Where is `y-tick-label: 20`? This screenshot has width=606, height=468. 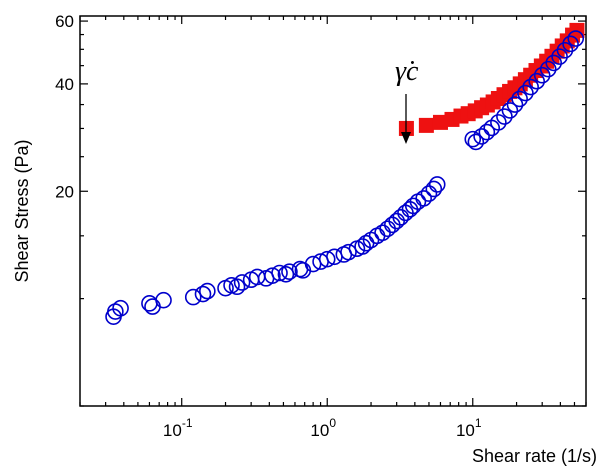
y-tick-label: 20 is located at coordinates (64, 191).